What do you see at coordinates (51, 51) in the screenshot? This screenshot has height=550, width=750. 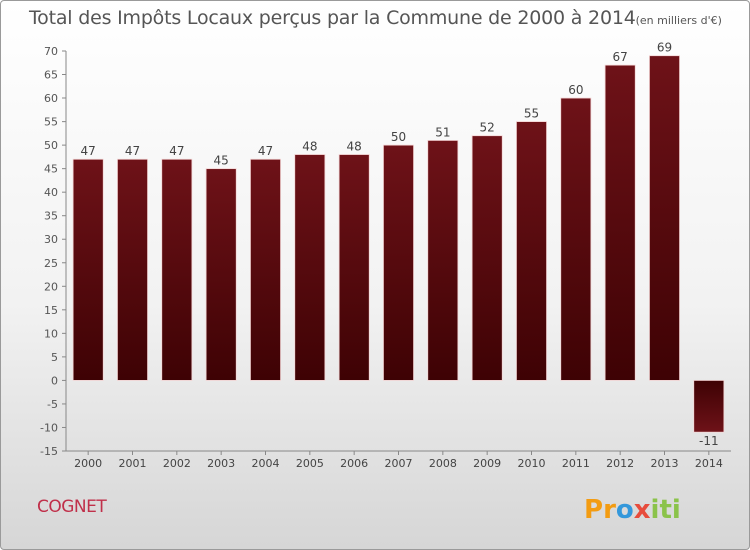 I see `y-tick-label: 70` at bounding box center [51, 51].